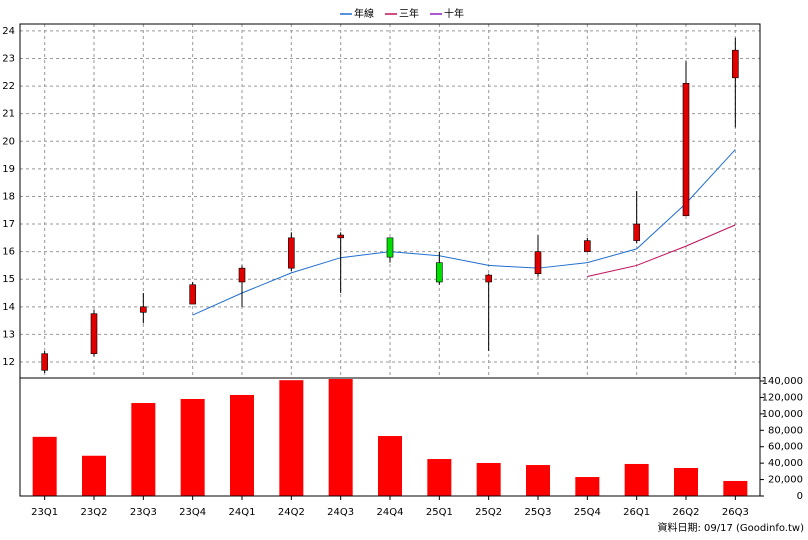  I want to click on y-tick-label: 24, so click(8, 31).